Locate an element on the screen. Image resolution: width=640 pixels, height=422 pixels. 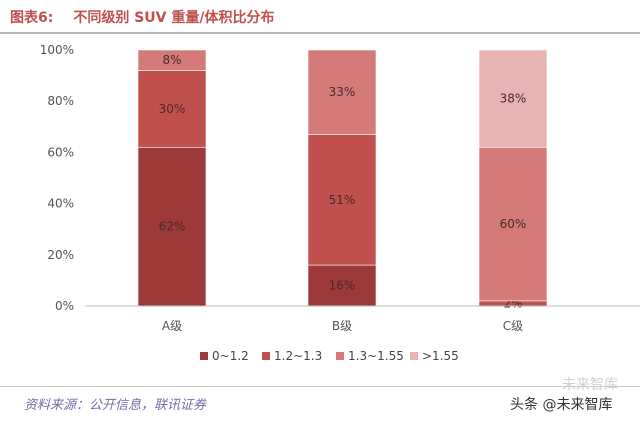
y-tick-label: 60% is located at coordinates (60, 152).